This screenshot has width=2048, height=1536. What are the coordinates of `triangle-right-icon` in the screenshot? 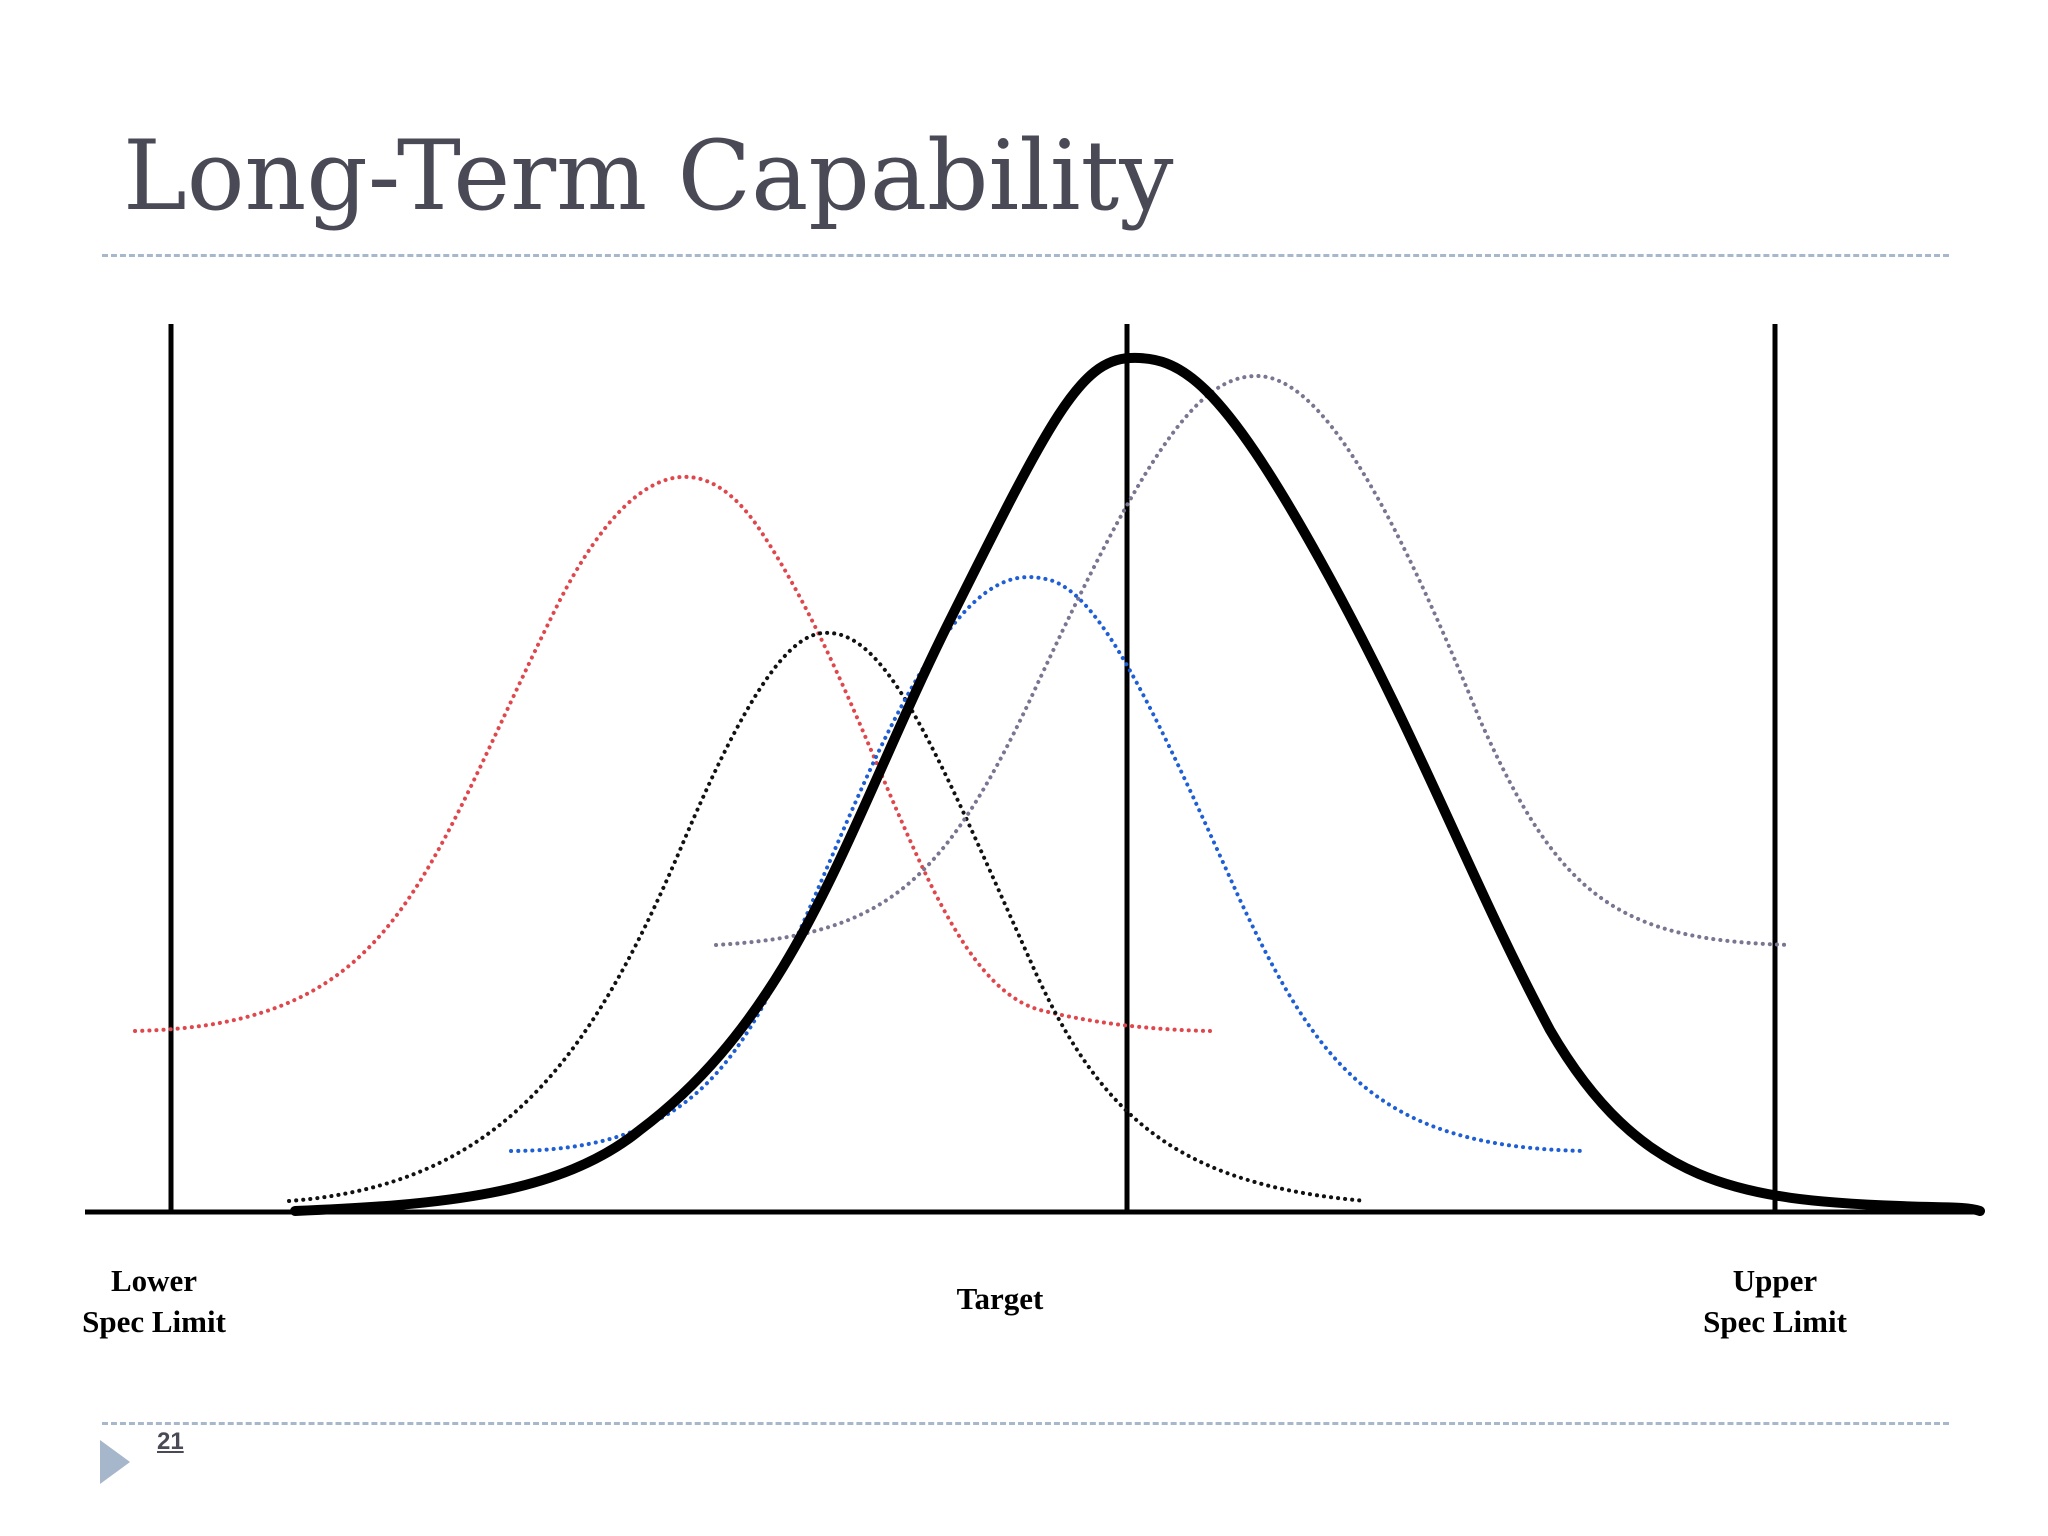 It's located at (115, 1462).